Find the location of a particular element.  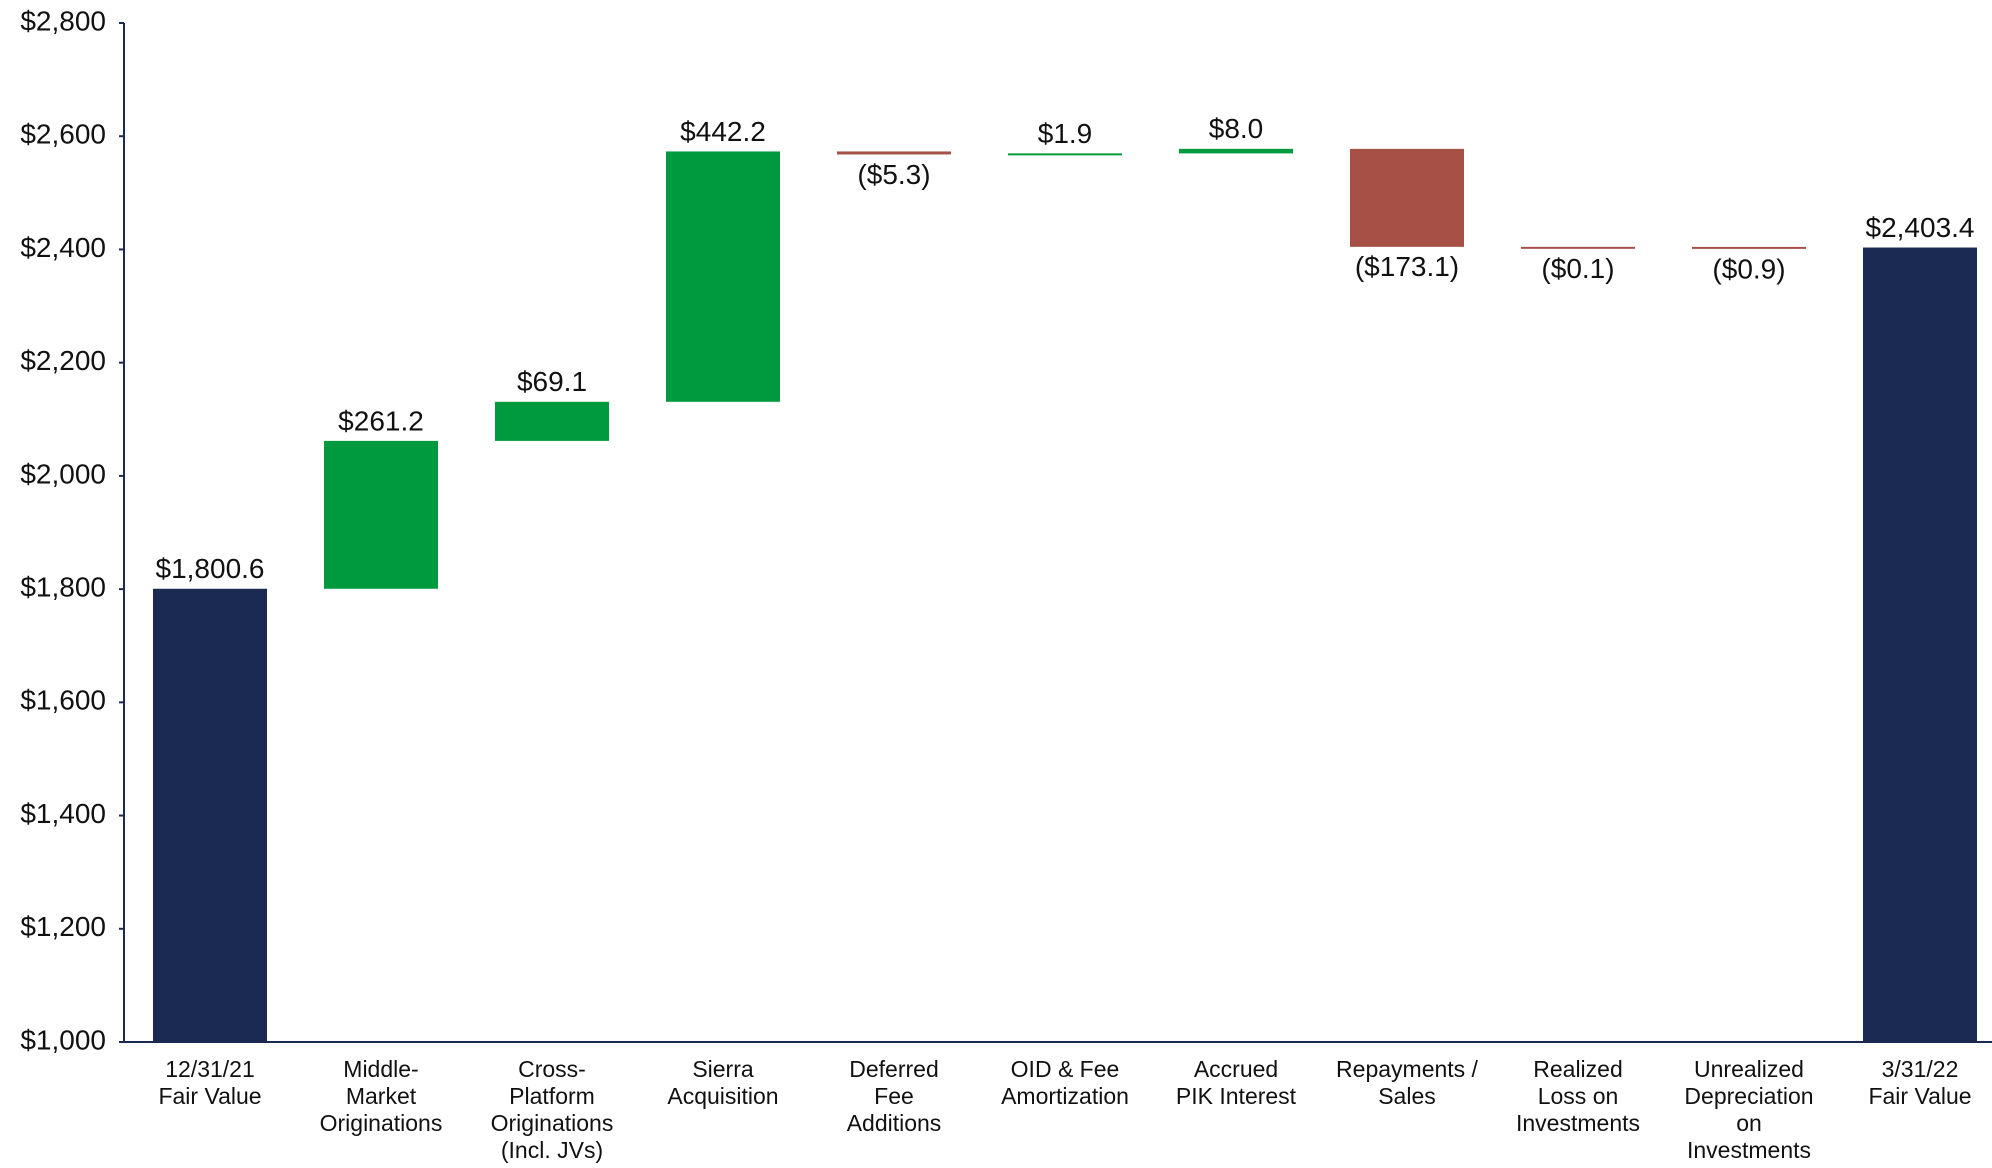

x-tick-label: 12/31/21 Fair Value is located at coordinates (210, 1082).